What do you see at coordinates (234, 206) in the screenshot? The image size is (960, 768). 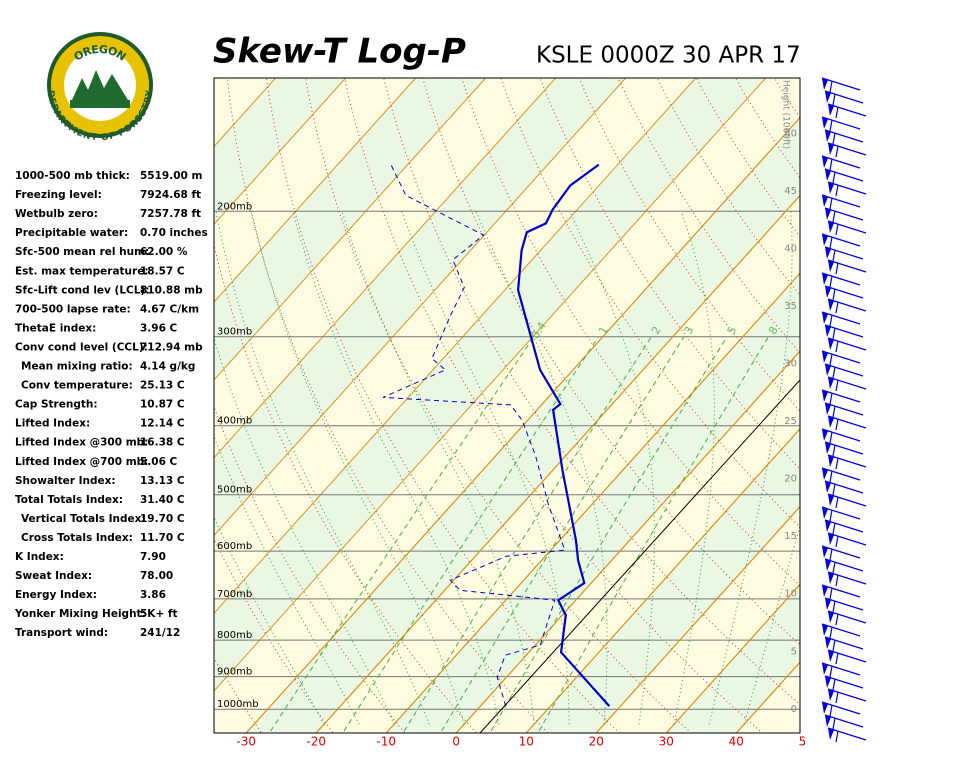 I see `y-tick-label: 200mb` at bounding box center [234, 206].